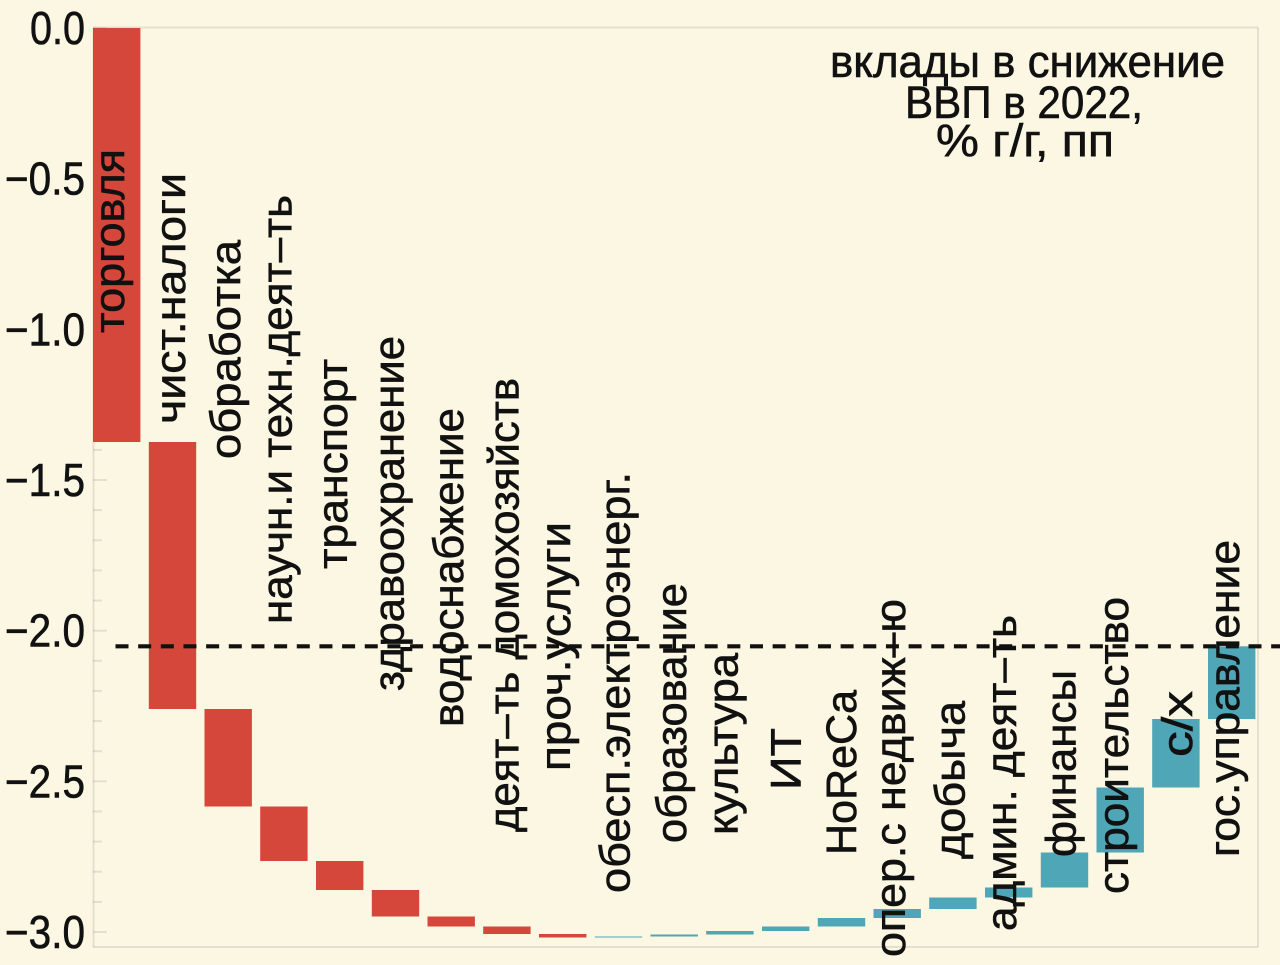  Describe the element at coordinates (1178, 723) in the screenshot. I see `svg-text: с/х` at that location.